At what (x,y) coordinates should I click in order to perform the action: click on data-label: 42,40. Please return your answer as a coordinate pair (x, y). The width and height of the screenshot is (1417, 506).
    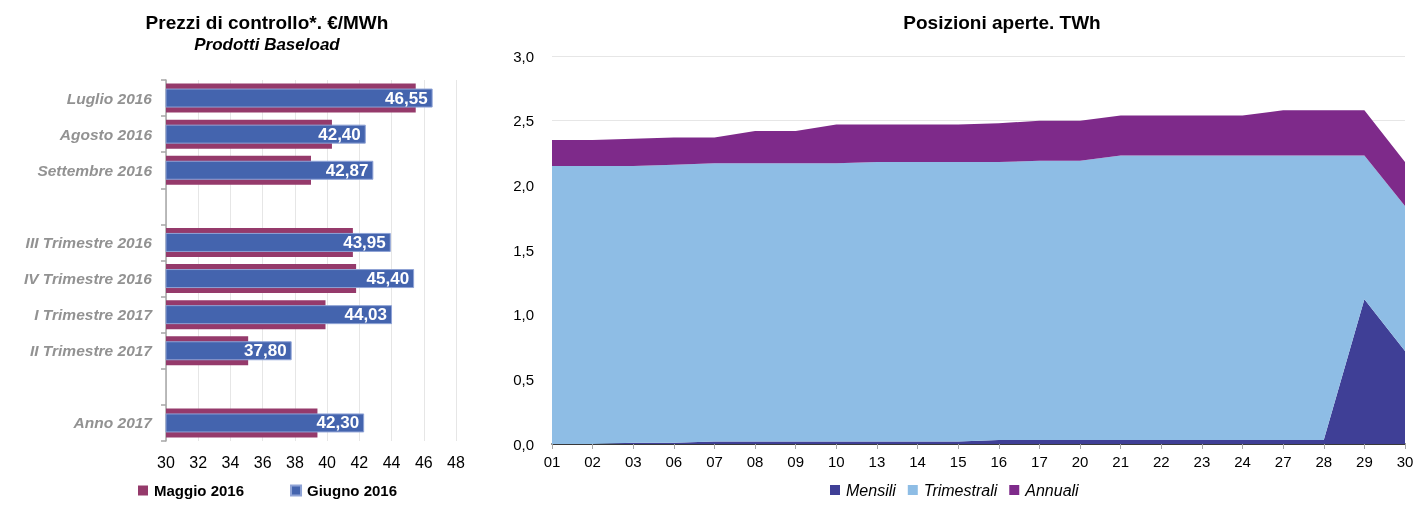
    Looking at the image, I should click on (339, 134).